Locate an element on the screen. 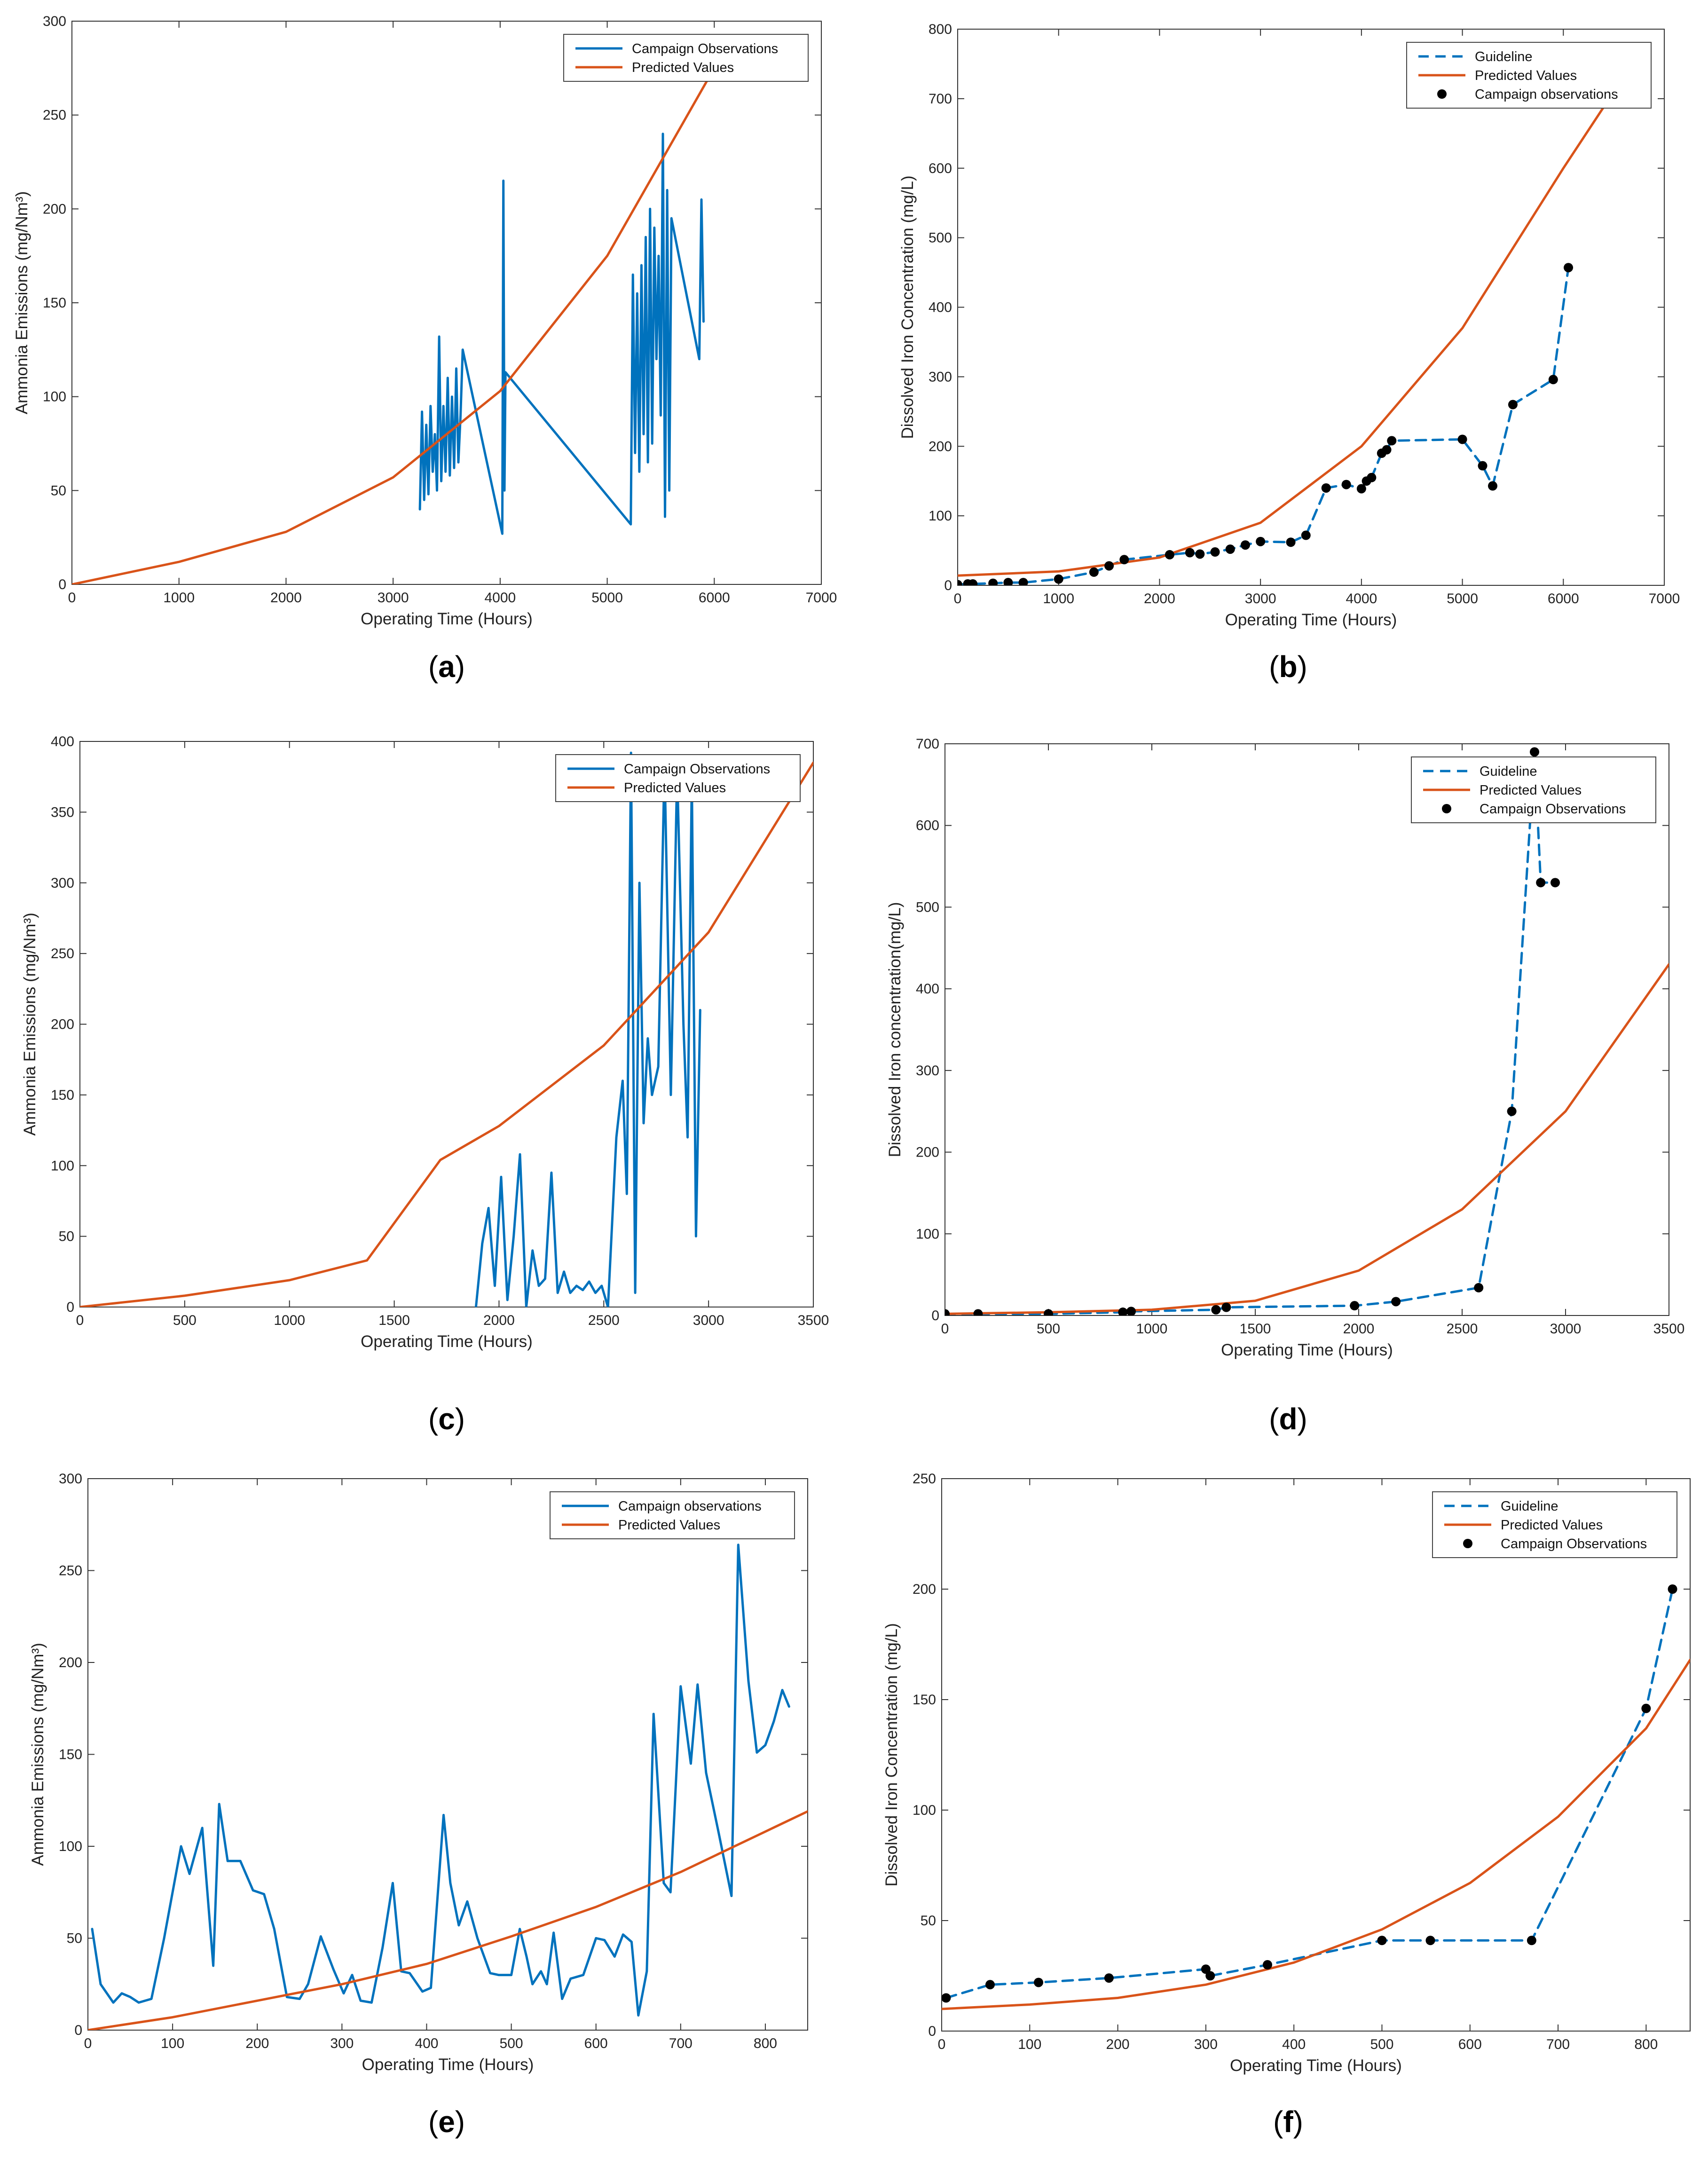  legend: Campaign Observations Predicted Values is located at coordinates (686, 58).